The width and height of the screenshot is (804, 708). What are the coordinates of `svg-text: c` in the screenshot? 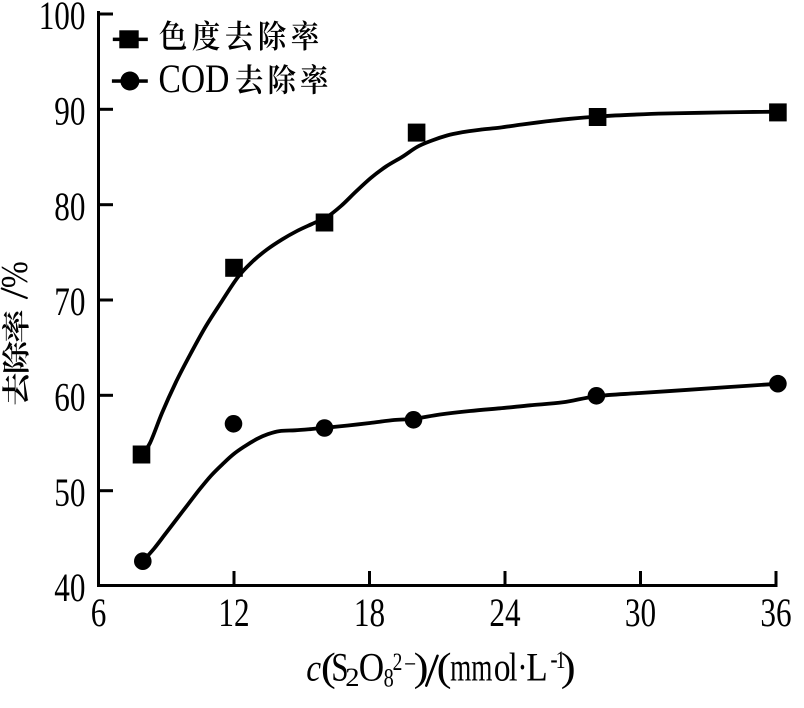 It's located at (313, 667).